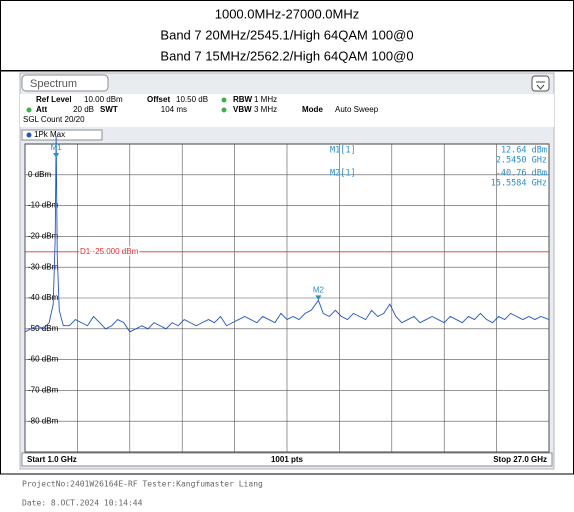 The height and width of the screenshot is (512, 574). What do you see at coordinates (357, 109) in the screenshot?
I see `setting-value: Auto Sweep` at bounding box center [357, 109].